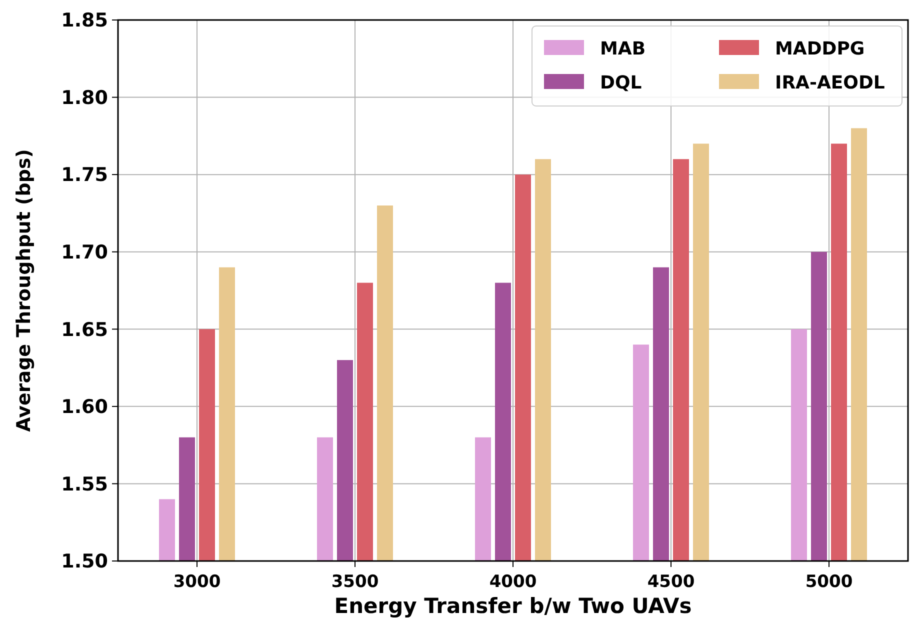 The width and height of the screenshot is (916, 625). What do you see at coordinates (84, 175) in the screenshot?
I see `y-tick-label: 1.75` at bounding box center [84, 175].